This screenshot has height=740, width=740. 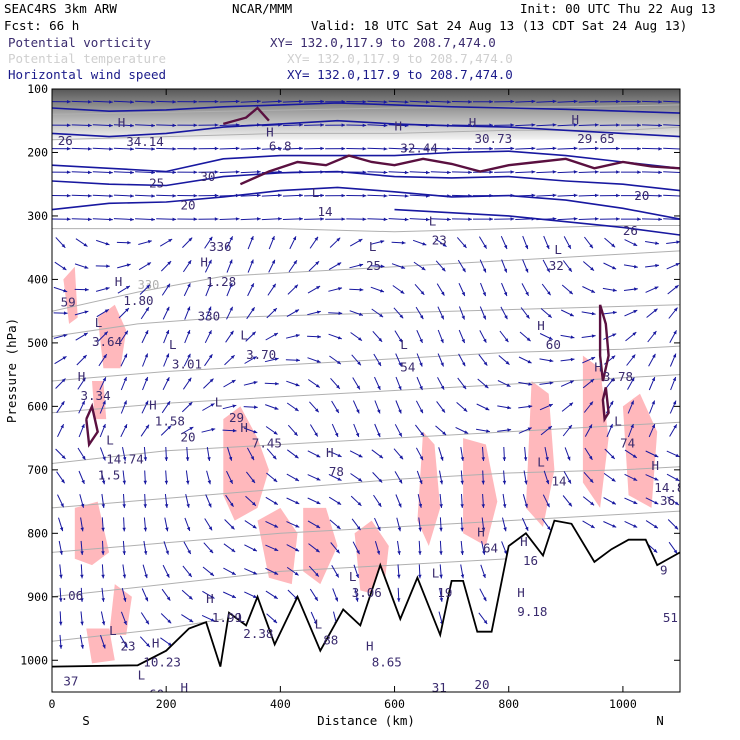 I want to click on annotation-42: 3.34, so click(x=96, y=395).